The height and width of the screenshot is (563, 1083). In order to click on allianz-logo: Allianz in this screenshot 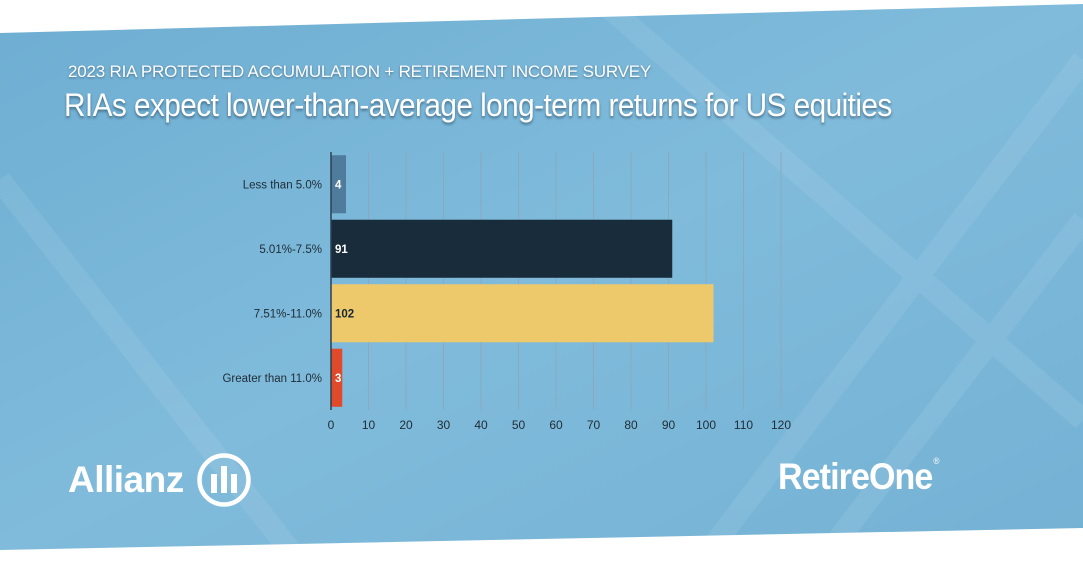, I will do `click(160, 480)`.